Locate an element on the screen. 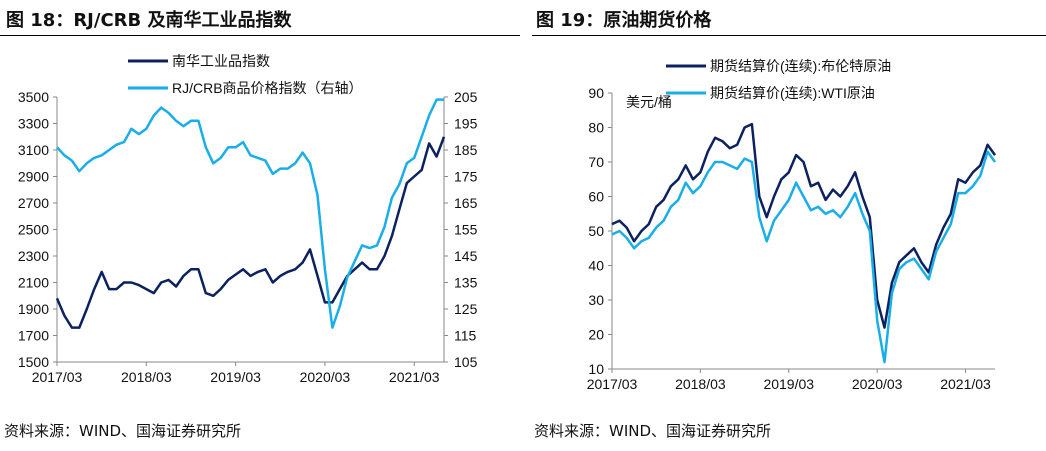  y-tick-label: 50 is located at coordinates (596, 231).